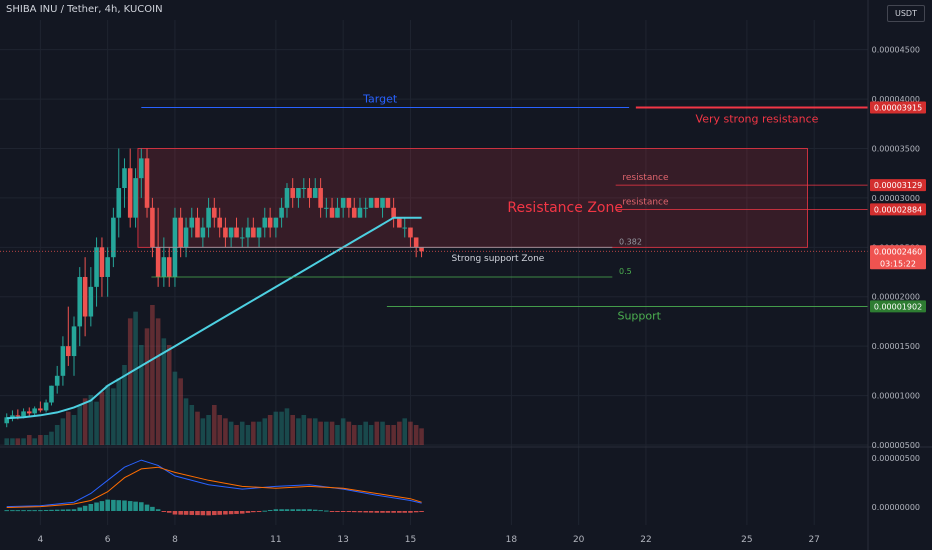  What do you see at coordinates (41, 540) in the screenshot?
I see `x-tick-label: 4` at bounding box center [41, 540].